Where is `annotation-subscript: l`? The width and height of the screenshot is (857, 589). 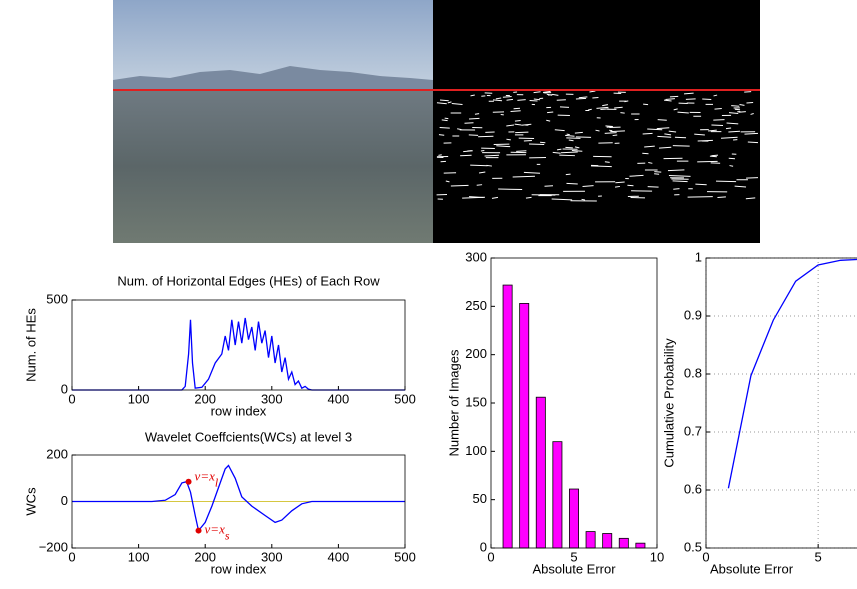
annotation-subscript: l is located at coordinates (217, 482).